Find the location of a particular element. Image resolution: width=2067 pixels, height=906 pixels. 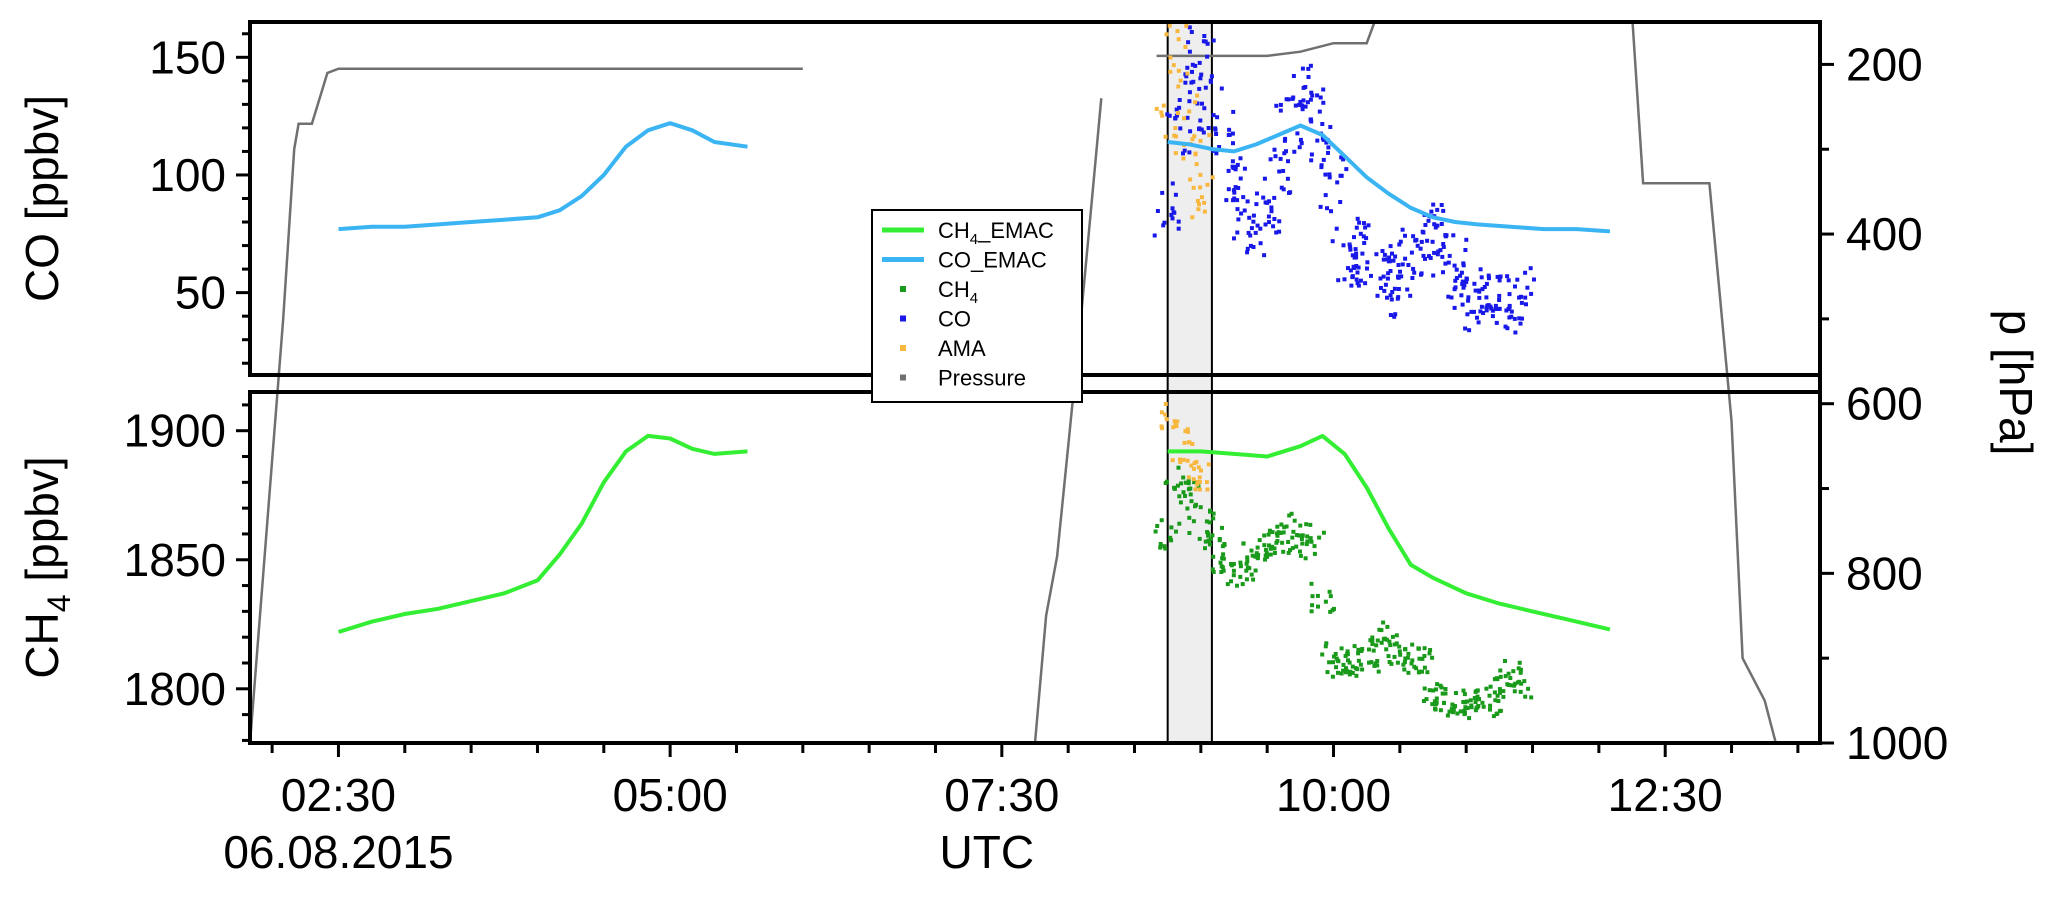

pressure-axis-tick-label: 600 is located at coordinates (1884, 404).